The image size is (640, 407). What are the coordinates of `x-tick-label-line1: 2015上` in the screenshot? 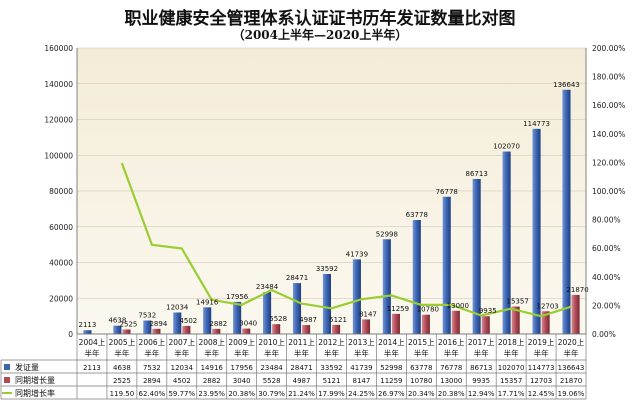 It's located at (421, 342).